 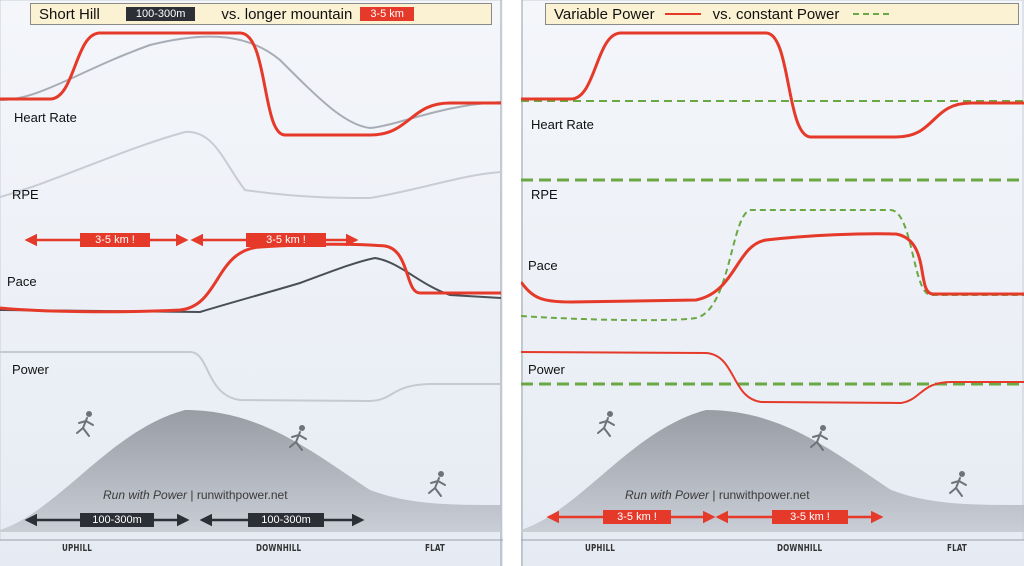 I want to click on legend-swatch-variable, so click(x=682, y=14).